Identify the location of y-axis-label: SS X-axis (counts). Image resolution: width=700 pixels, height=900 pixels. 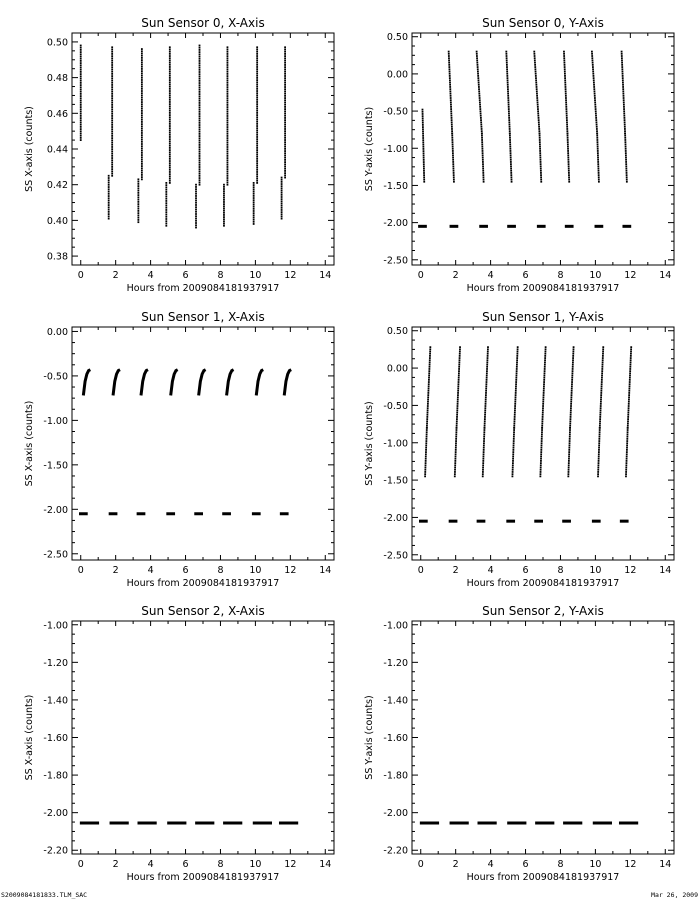
(29, 444).